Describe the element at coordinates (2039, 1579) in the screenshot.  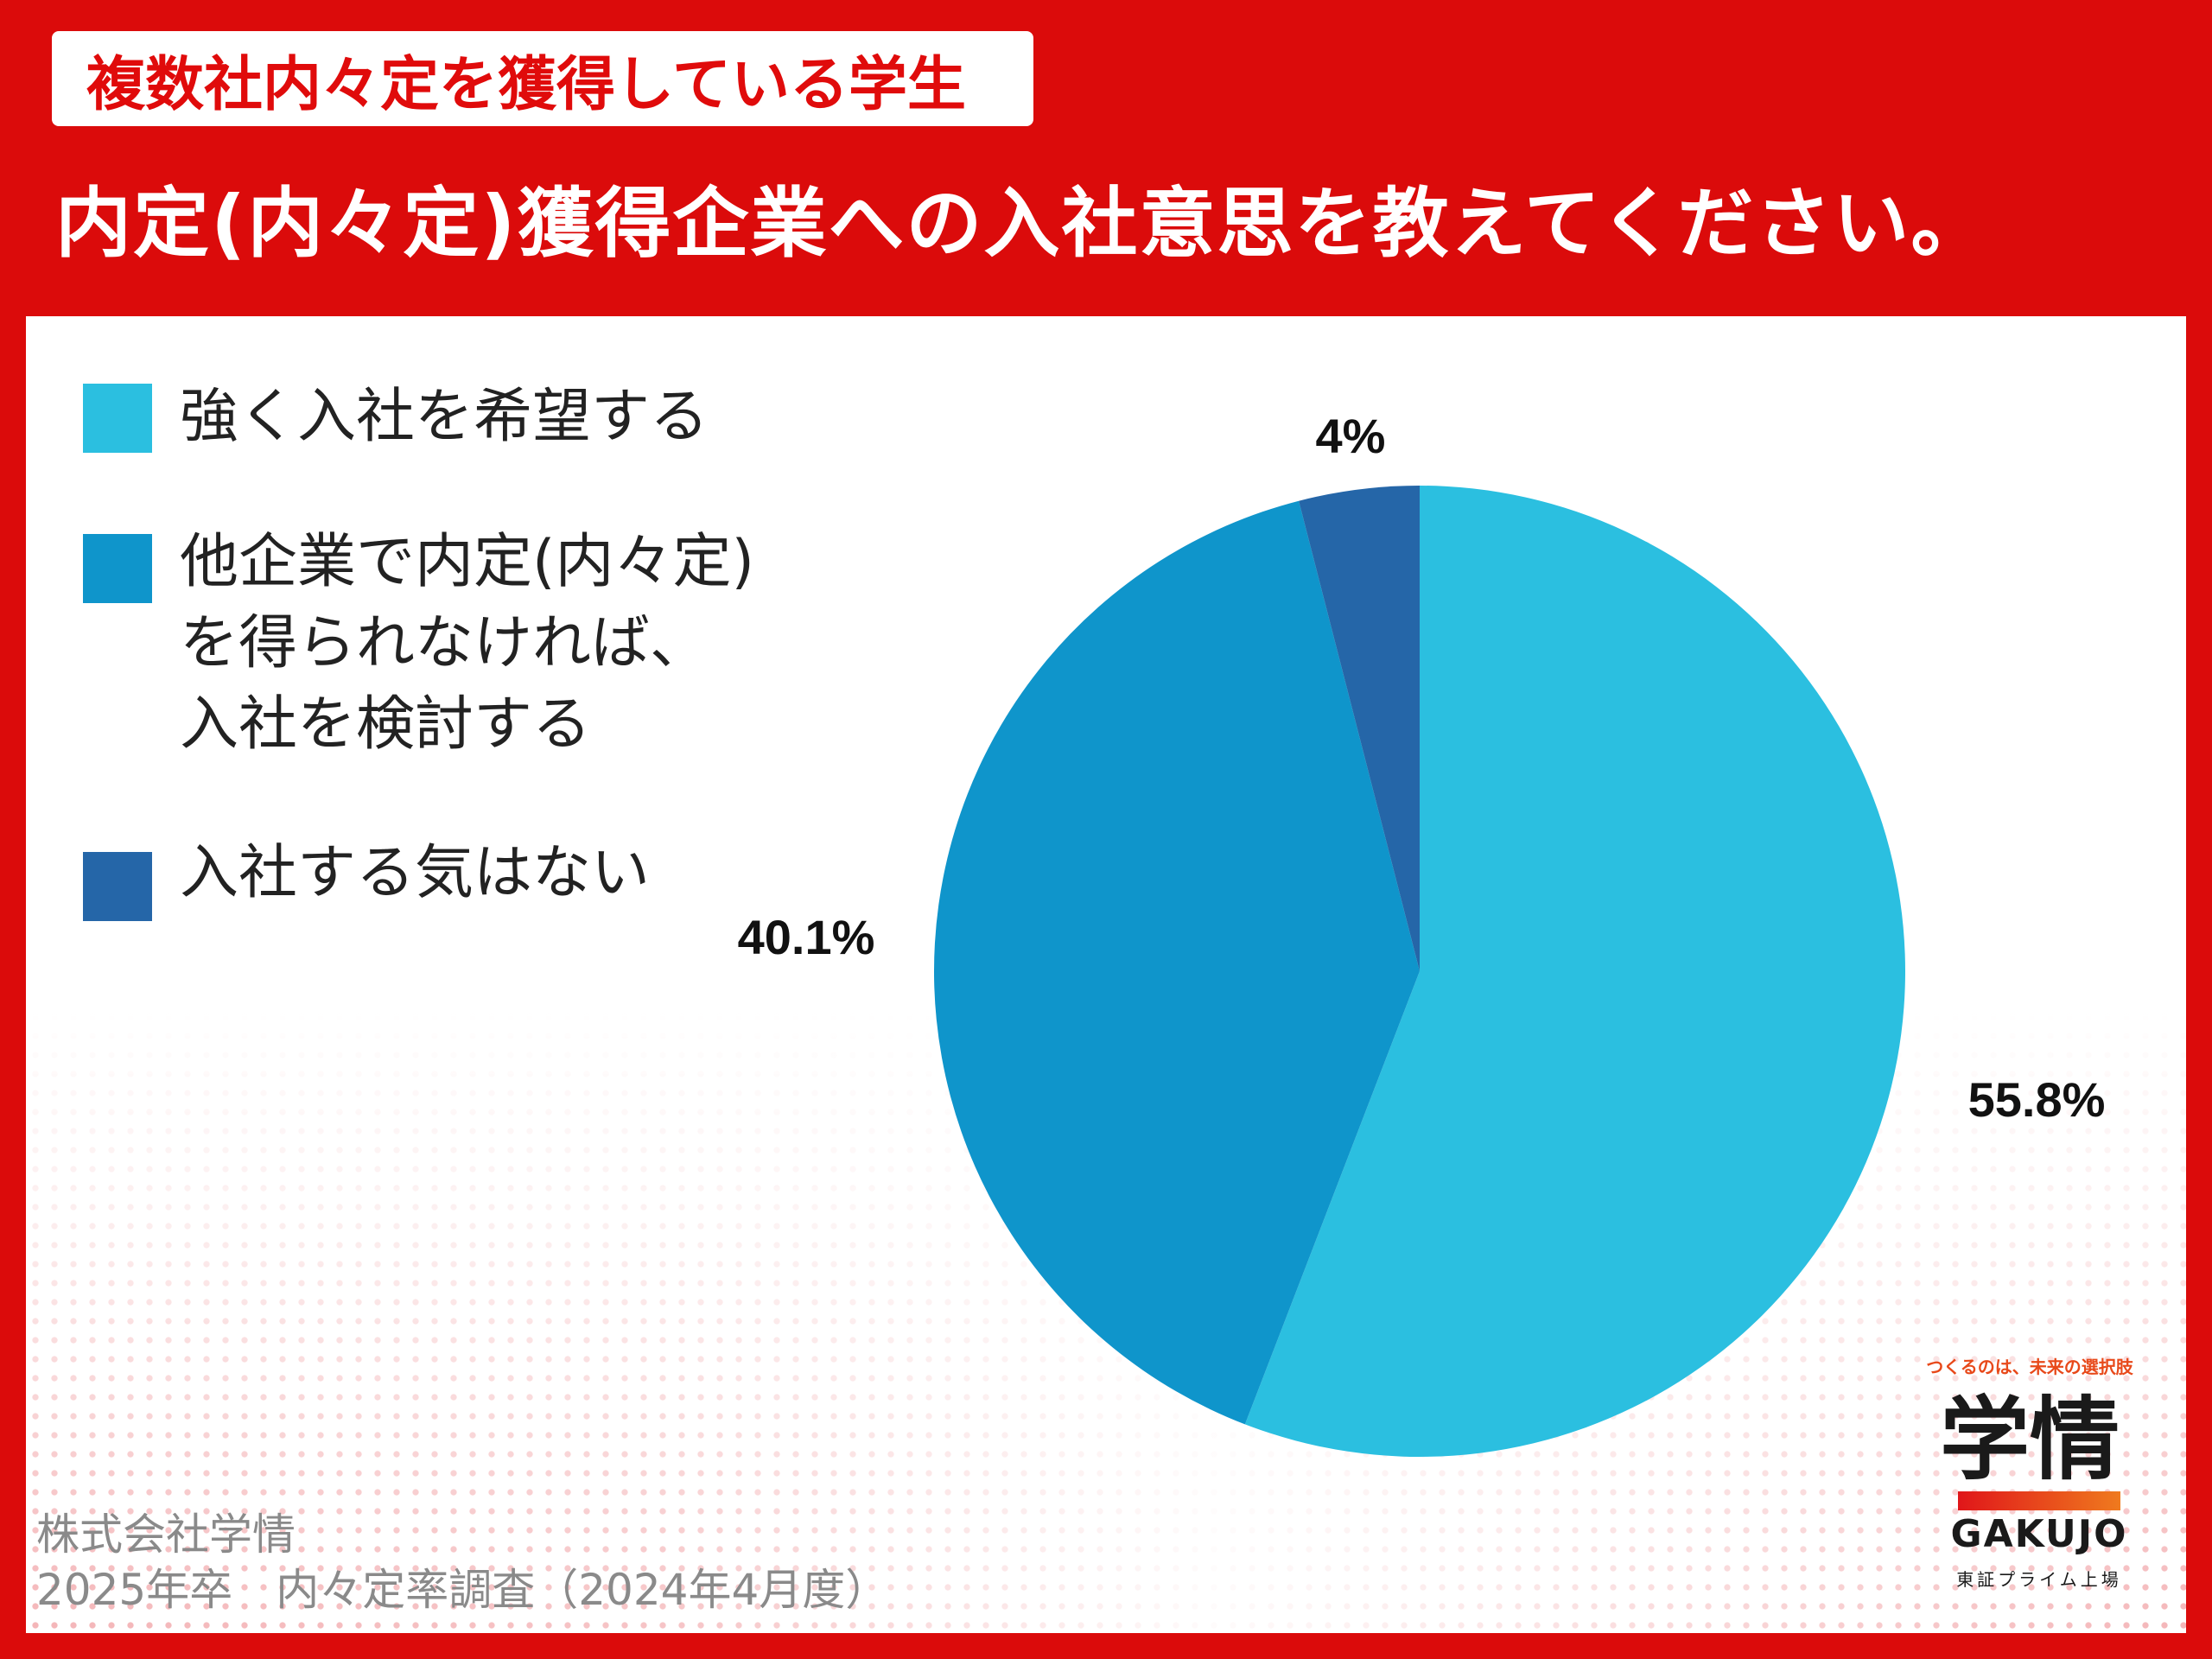
I see `logo-listing: 東証プライム上場` at that location.